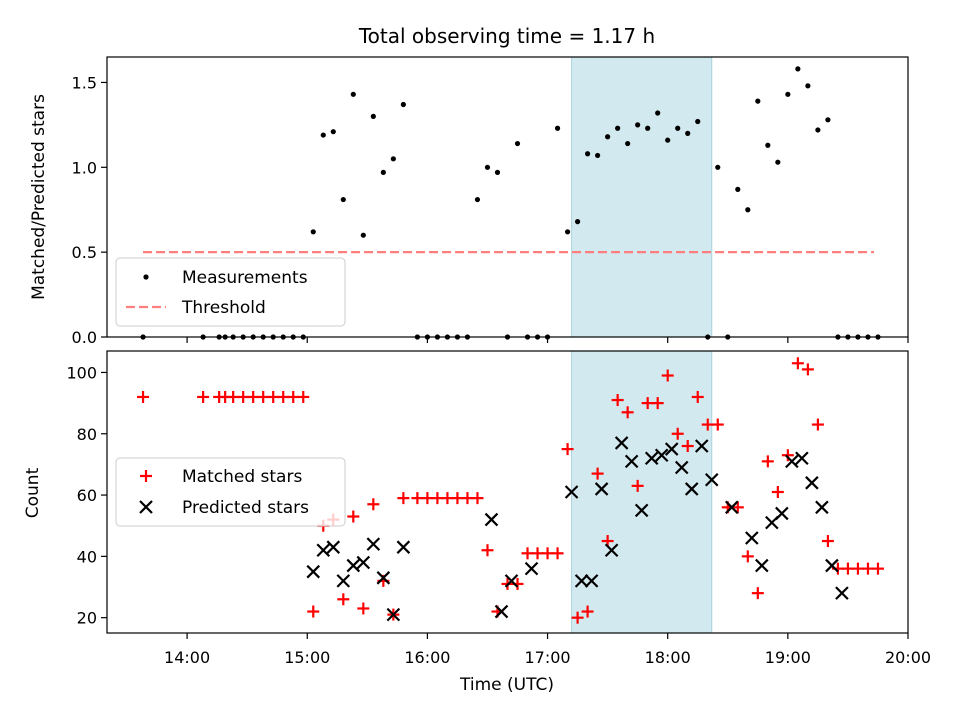  I want to click on top-y-tick-label: 0.0, so click(84, 337).